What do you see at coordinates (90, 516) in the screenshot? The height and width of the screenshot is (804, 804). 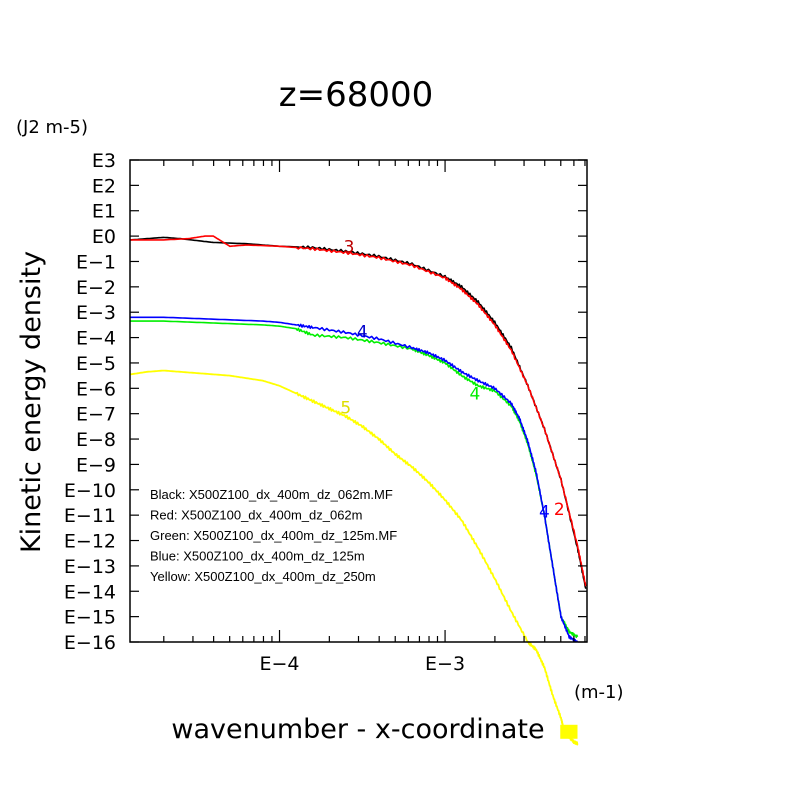 I see `y-tick-label: E−11` at bounding box center [90, 516].